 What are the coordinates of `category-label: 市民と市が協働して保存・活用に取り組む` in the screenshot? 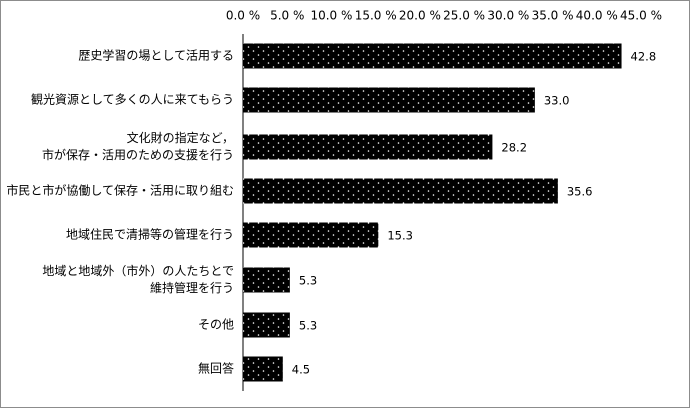 It's located at (120, 190).